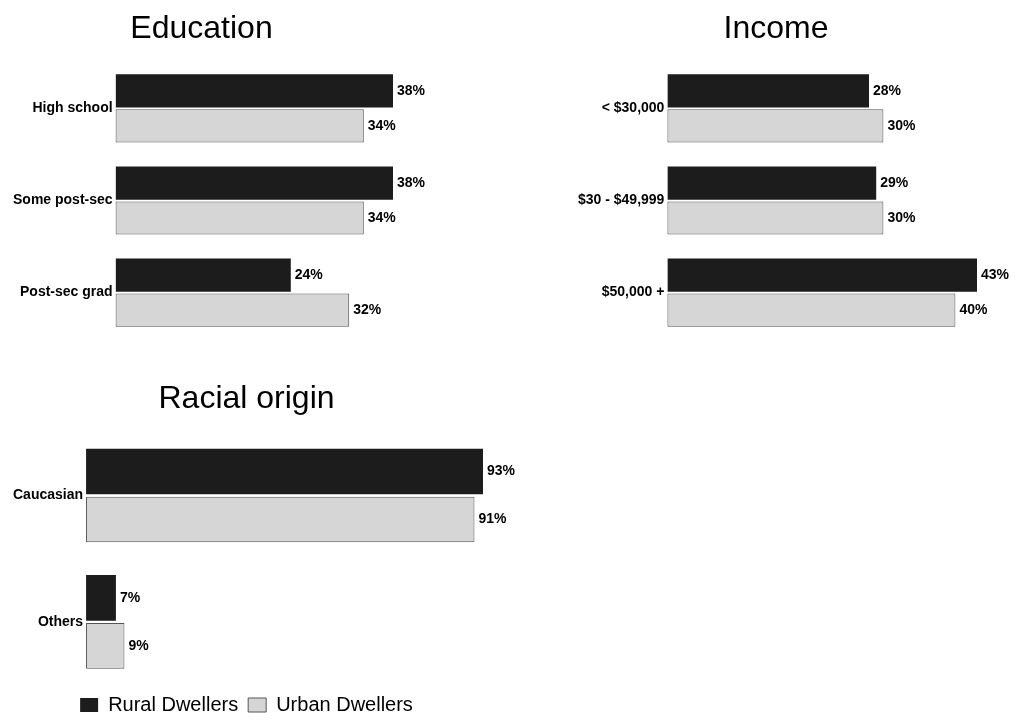 The image size is (1025, 727). Describe the element at coordinates (995, 273) in the screenshot. I see `data-label: 43%` at that location.